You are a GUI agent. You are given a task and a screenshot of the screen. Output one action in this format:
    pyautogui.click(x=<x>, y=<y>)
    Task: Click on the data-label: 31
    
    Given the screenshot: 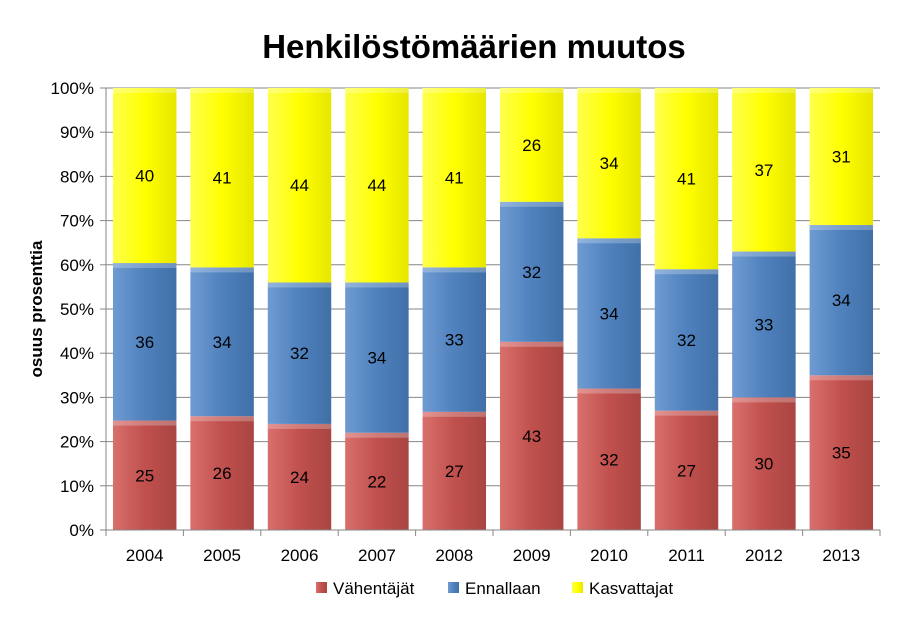 What is the action you would take?
    pyautogui.click(x=841, y=157)
    